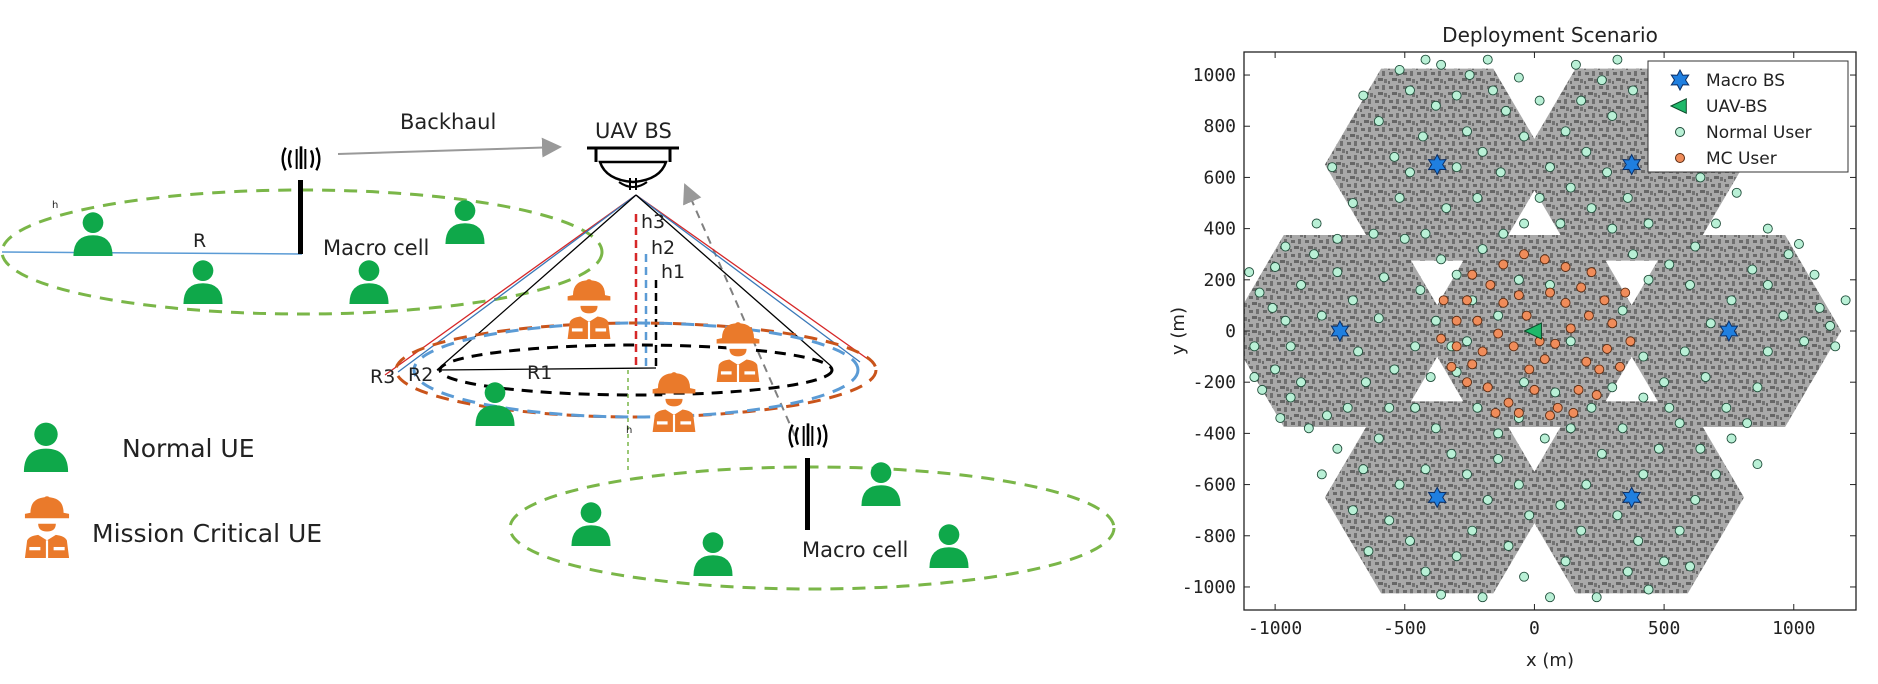 The width and height of the screenshot is (1878, 684). I want to click on y-tick-label: -600, so click(1214, 485).